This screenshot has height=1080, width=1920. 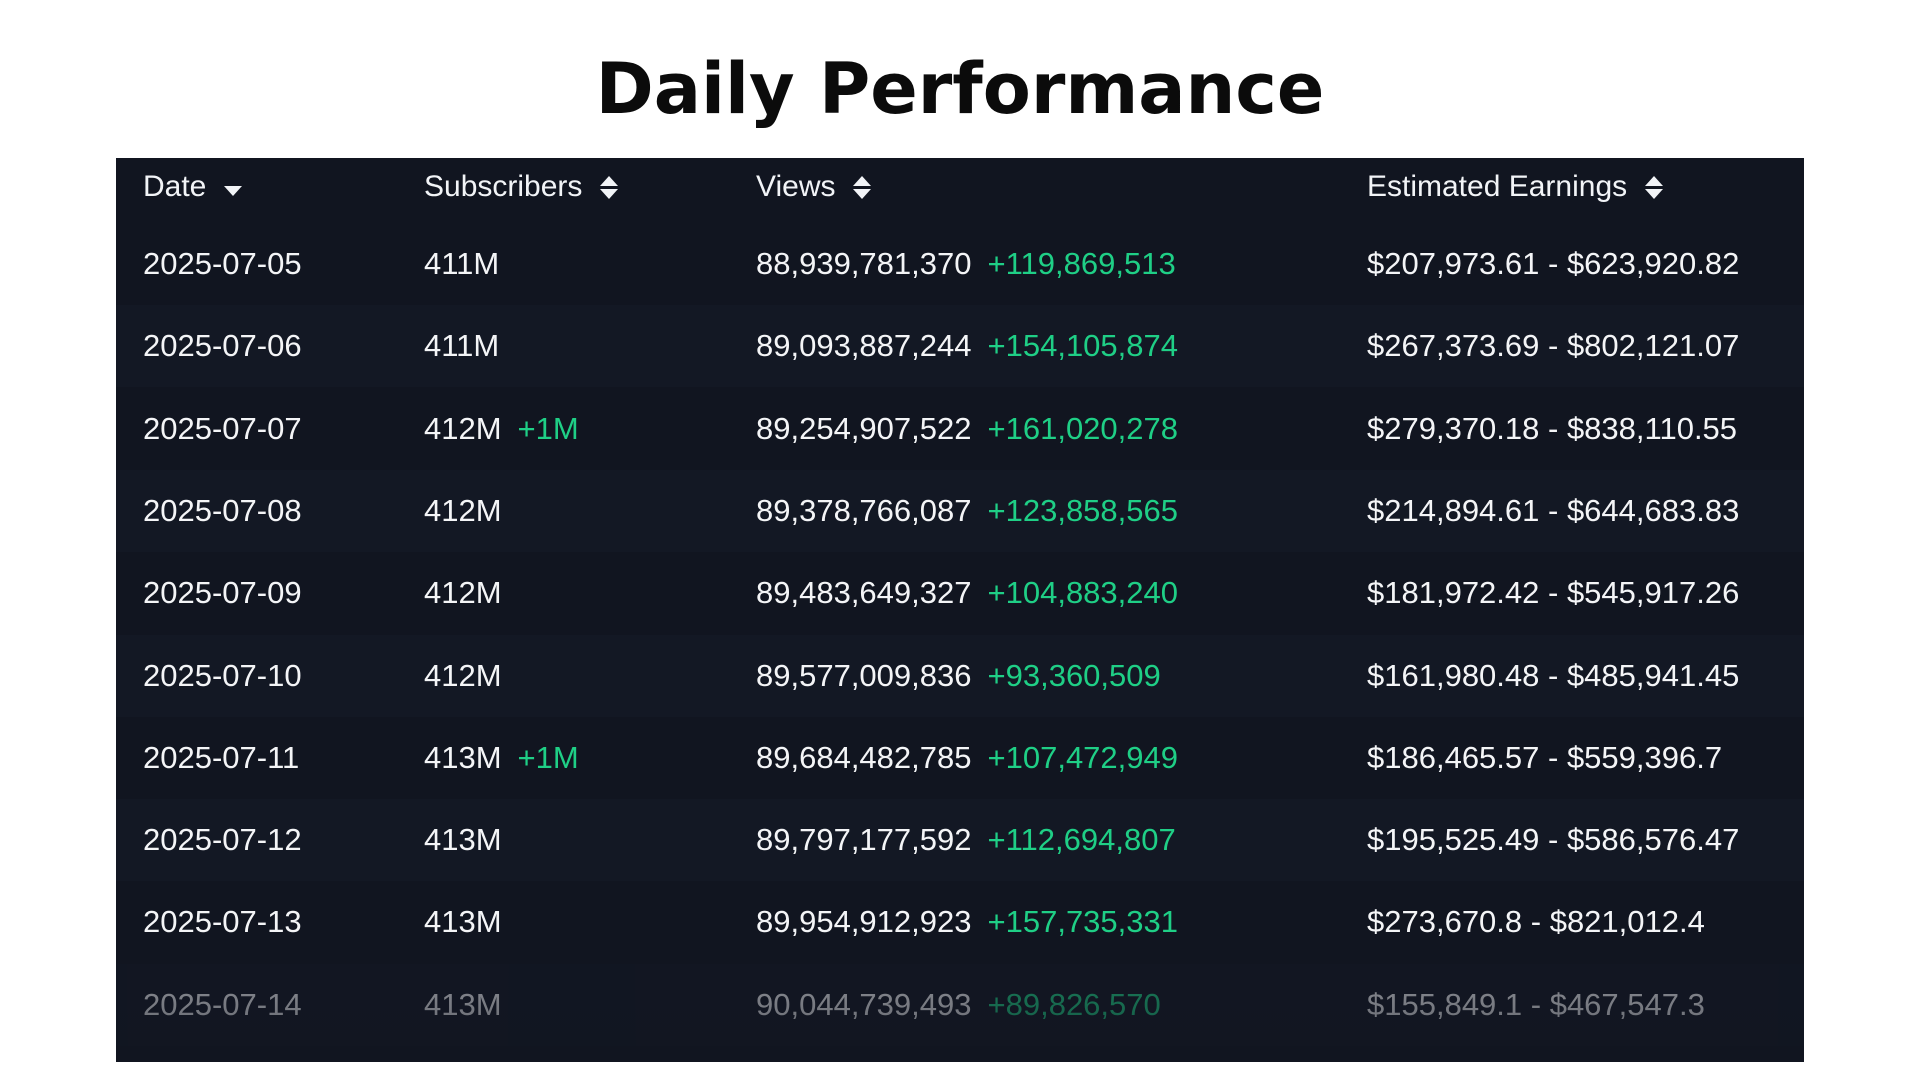 I want to click on date-cell: 2025-07-07, so click(x=222, y=428).